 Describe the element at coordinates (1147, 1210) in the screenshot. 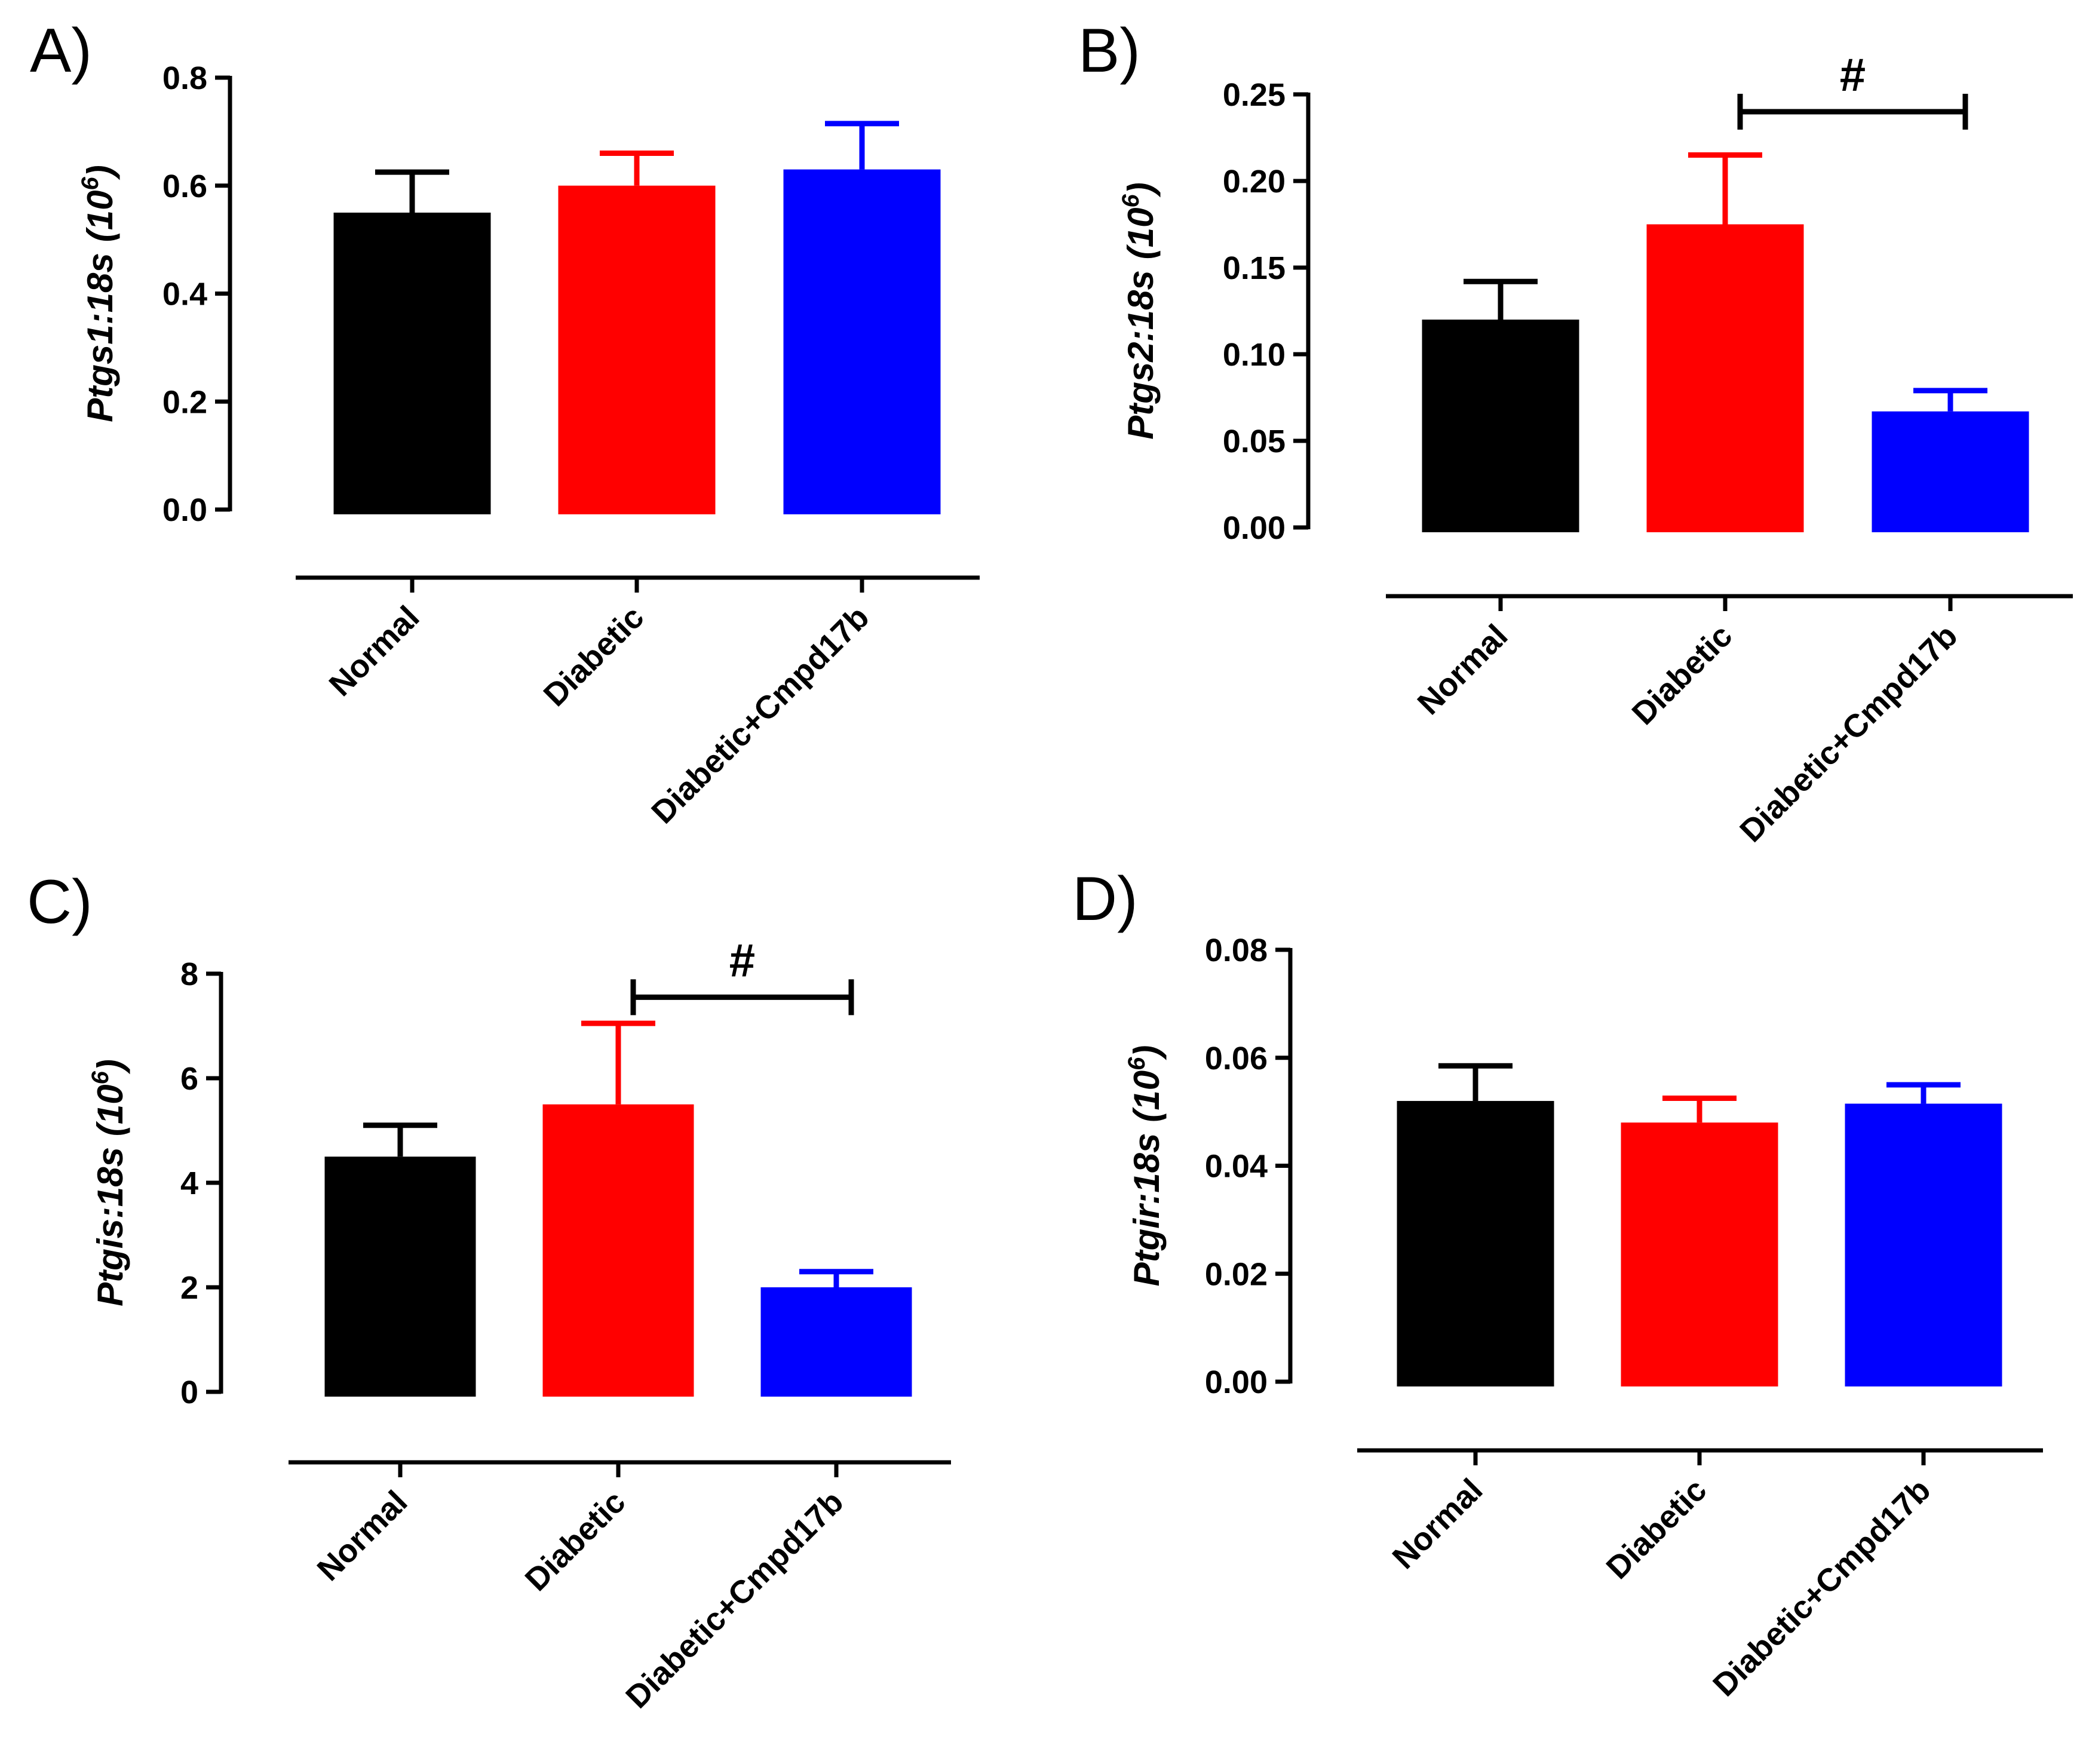

I see `y-axis-label-name: Ptgir:18s` at that location.